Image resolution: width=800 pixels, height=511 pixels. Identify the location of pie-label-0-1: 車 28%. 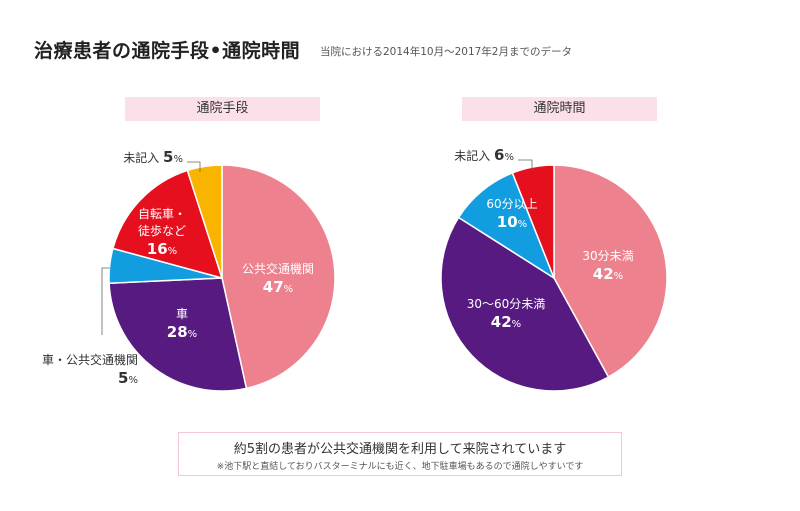
(182, 324).